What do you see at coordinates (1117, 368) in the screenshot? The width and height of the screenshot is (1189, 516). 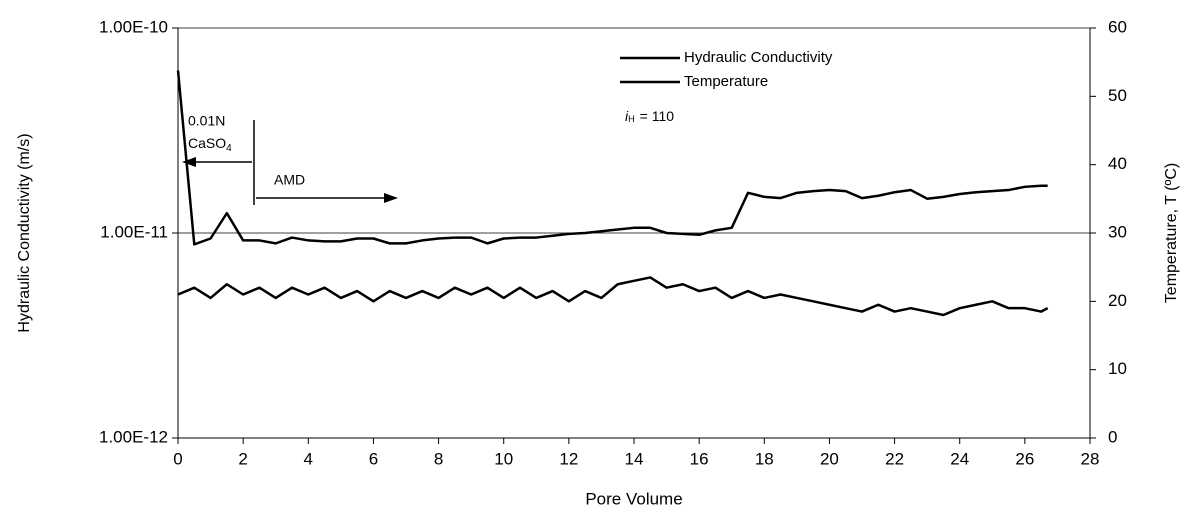 I see `y2-tick-label: 10` at bounding box center [1117, 368].